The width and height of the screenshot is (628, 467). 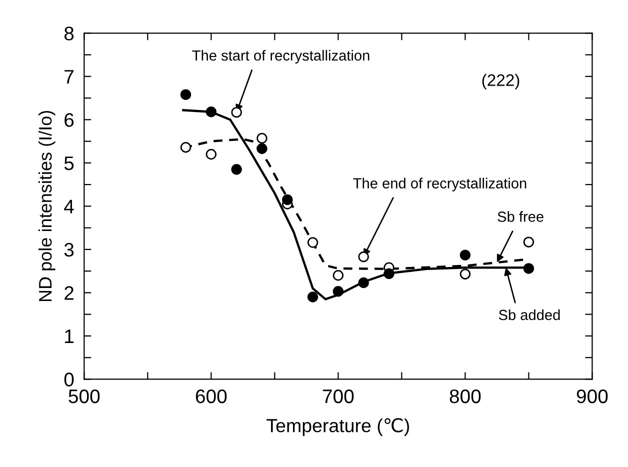 What do you see at coordinates (69, 293) in the screenshot?
I see `y-tick-label: 2` at bounding box center [69, 293].